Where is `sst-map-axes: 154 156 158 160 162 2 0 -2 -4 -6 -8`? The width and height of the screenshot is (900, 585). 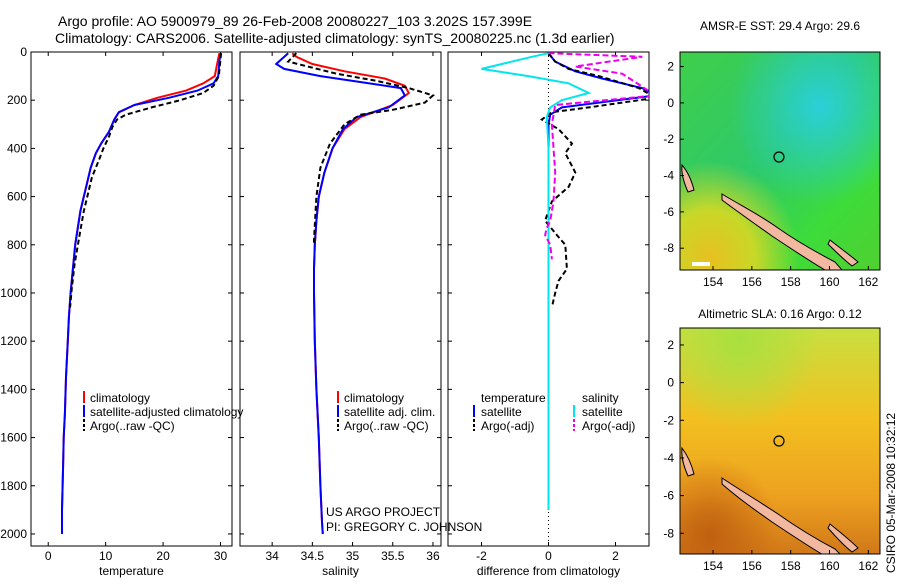
sst-map-axes: 154 156 158 160 162 2 0 -2 -4 -6 -8 is located at coordinates (770, 174).